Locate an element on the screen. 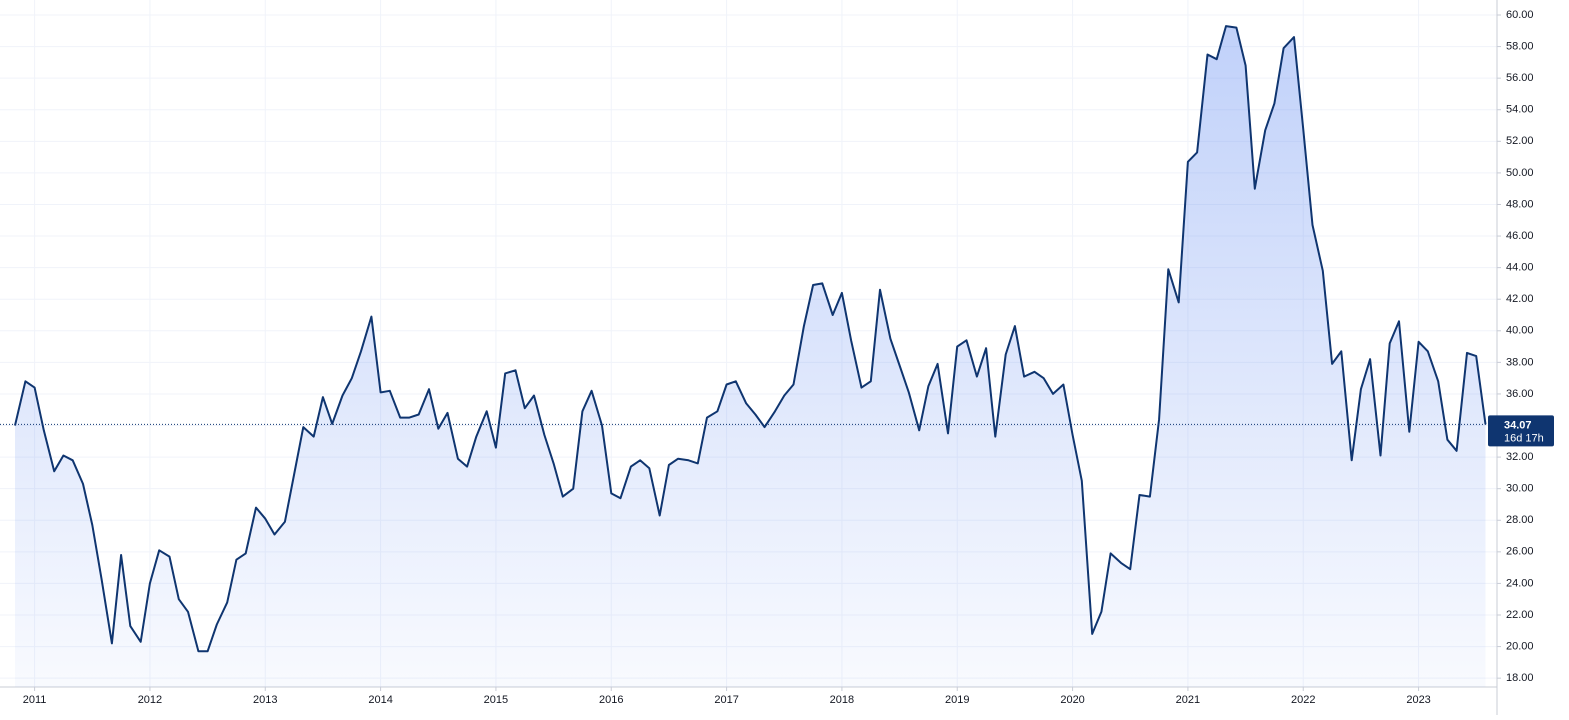 This screenshot has height=720, width=1569. y-tick-label: 44.00 is located at coordinates (1520, 268).